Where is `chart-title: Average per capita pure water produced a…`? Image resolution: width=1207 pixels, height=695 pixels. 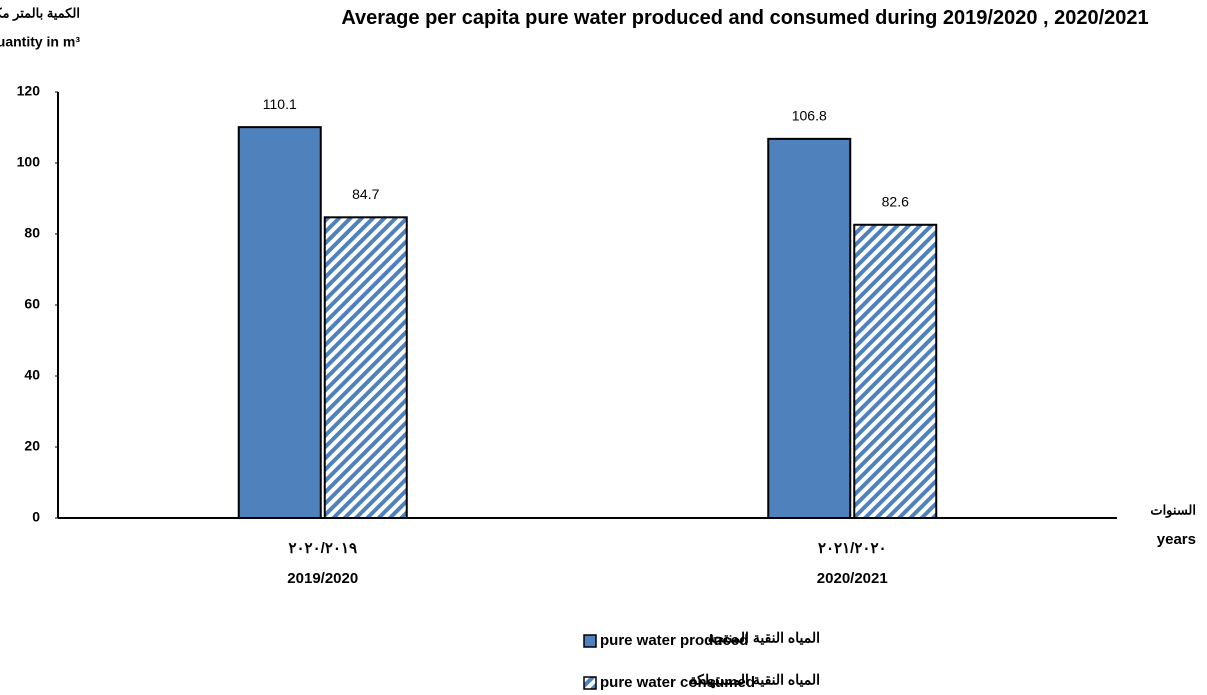
chart-title: Average per capita pure water produced a… is located at coordinates (745, 18).